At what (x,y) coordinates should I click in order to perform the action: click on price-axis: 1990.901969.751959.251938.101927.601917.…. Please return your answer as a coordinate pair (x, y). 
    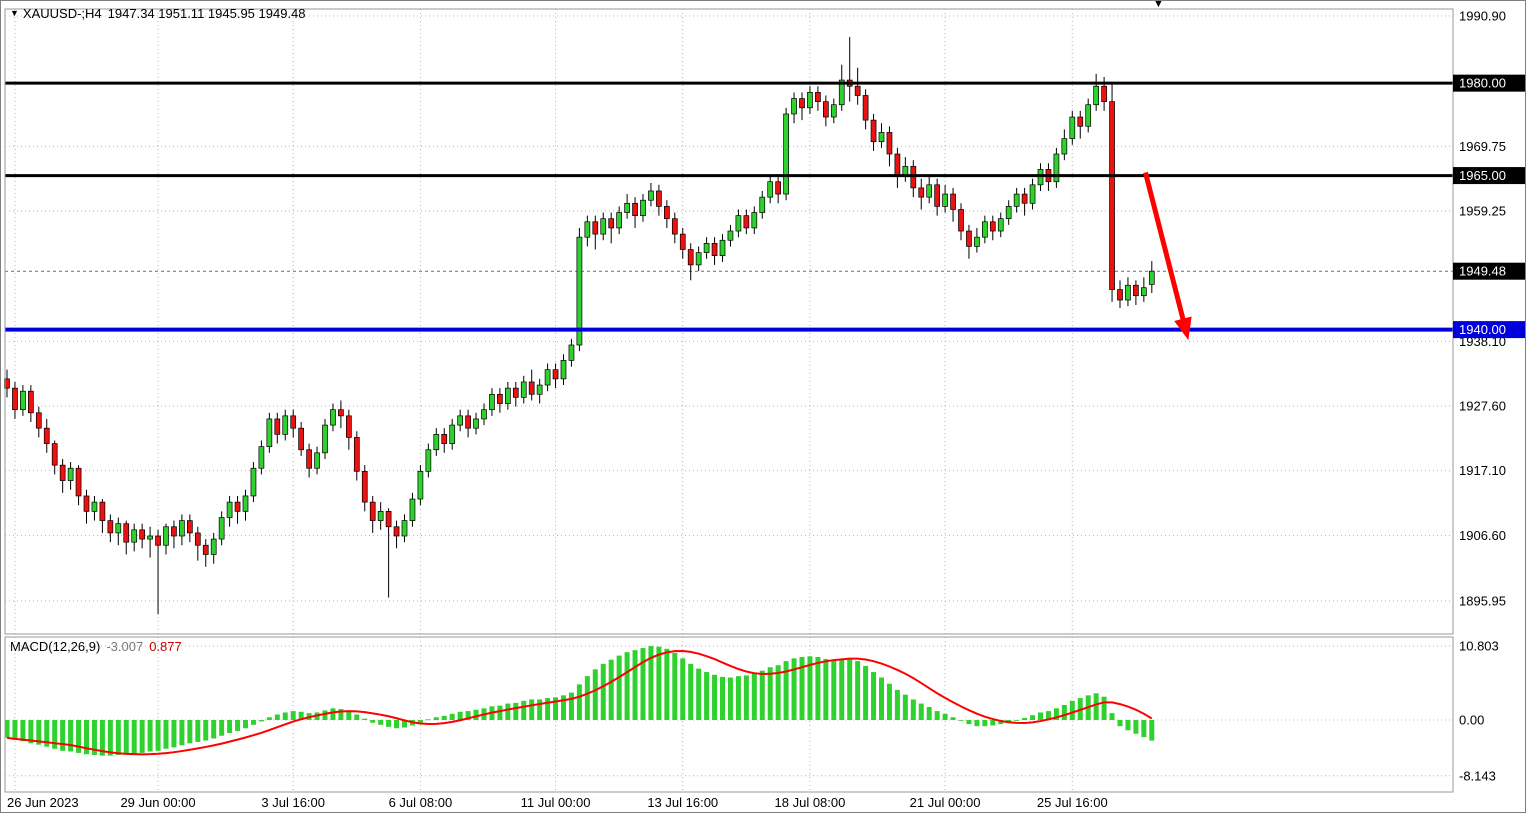
    Looking at the image, I should click on (1489, 396).